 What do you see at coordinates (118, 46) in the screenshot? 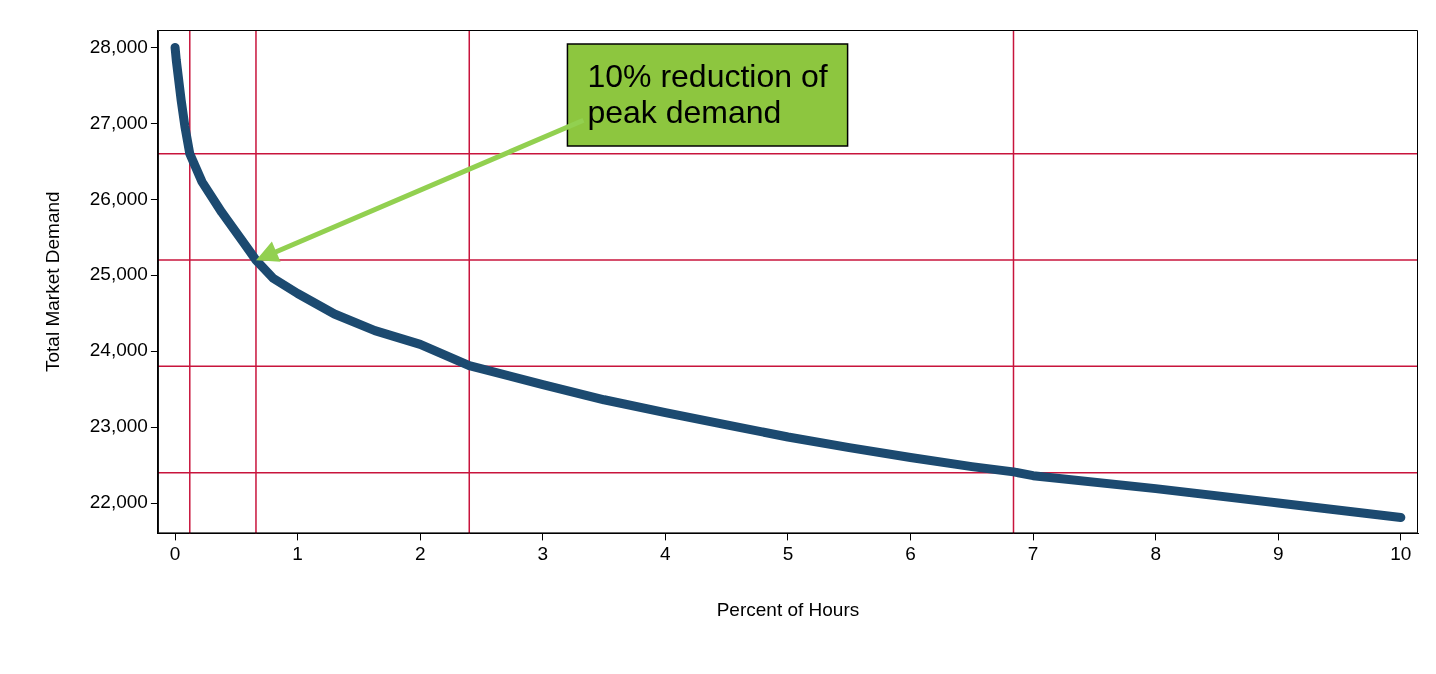
I see `y-tick-label: 28,000` at bounding box center [118, 46].